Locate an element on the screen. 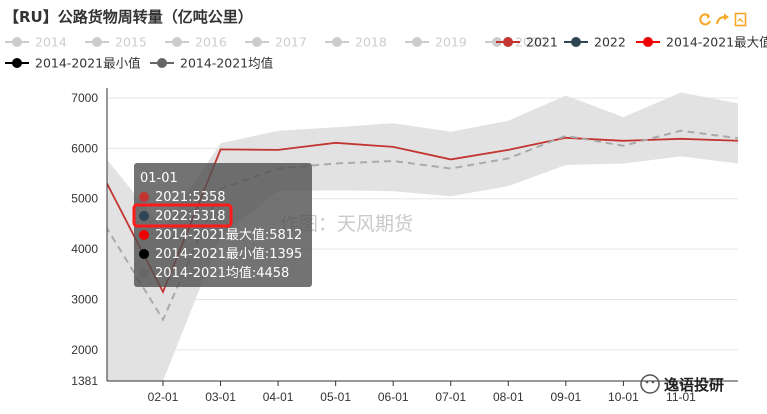 The image size is (767, 414). tooltip-row-text: 2014-2021最大值:5812 is located at coordinates (228, 235).